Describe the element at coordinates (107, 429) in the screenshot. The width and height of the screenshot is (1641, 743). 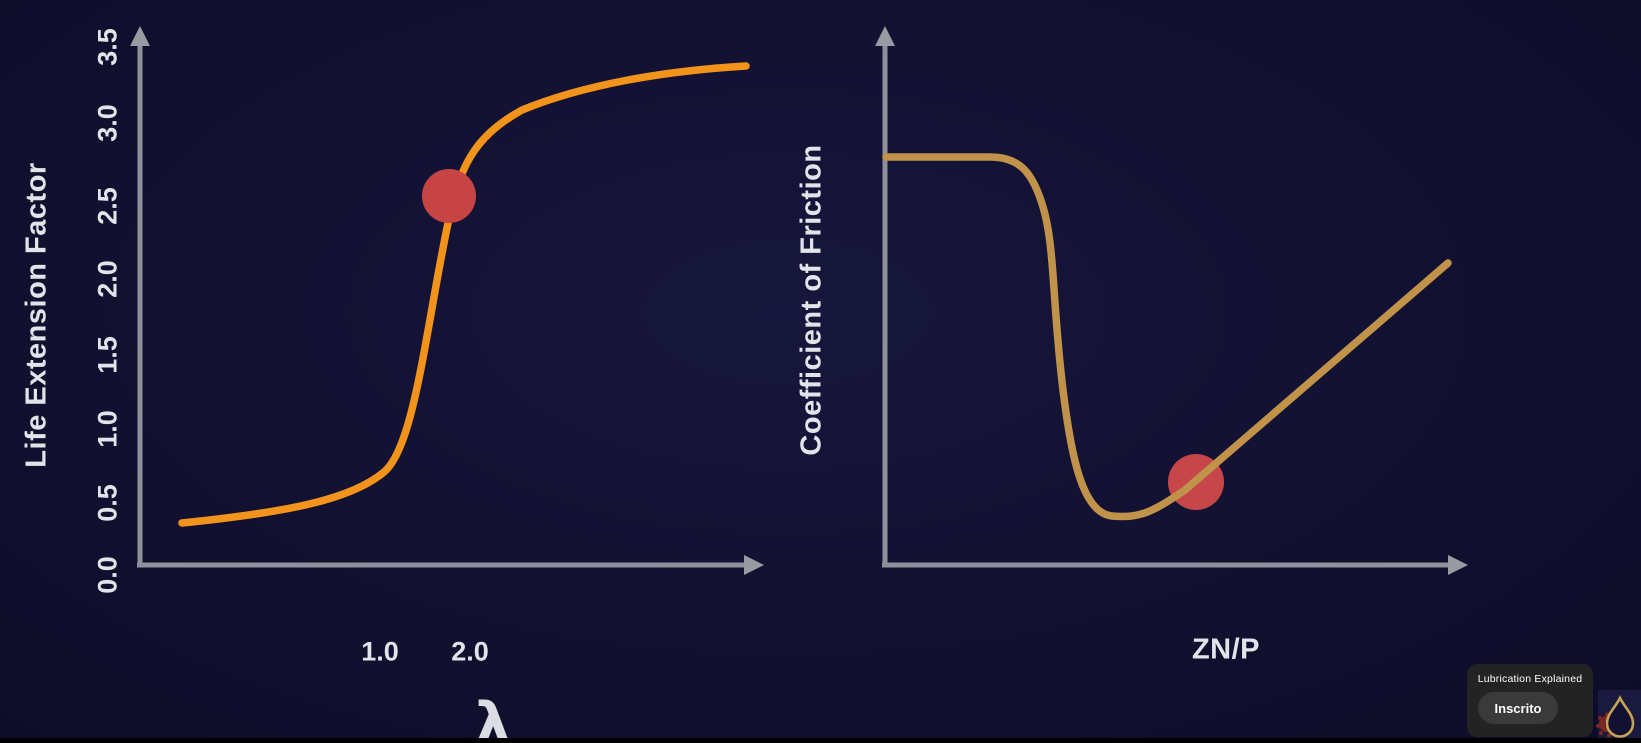
I see `left-ytick-1.0: 1.0` at that location.